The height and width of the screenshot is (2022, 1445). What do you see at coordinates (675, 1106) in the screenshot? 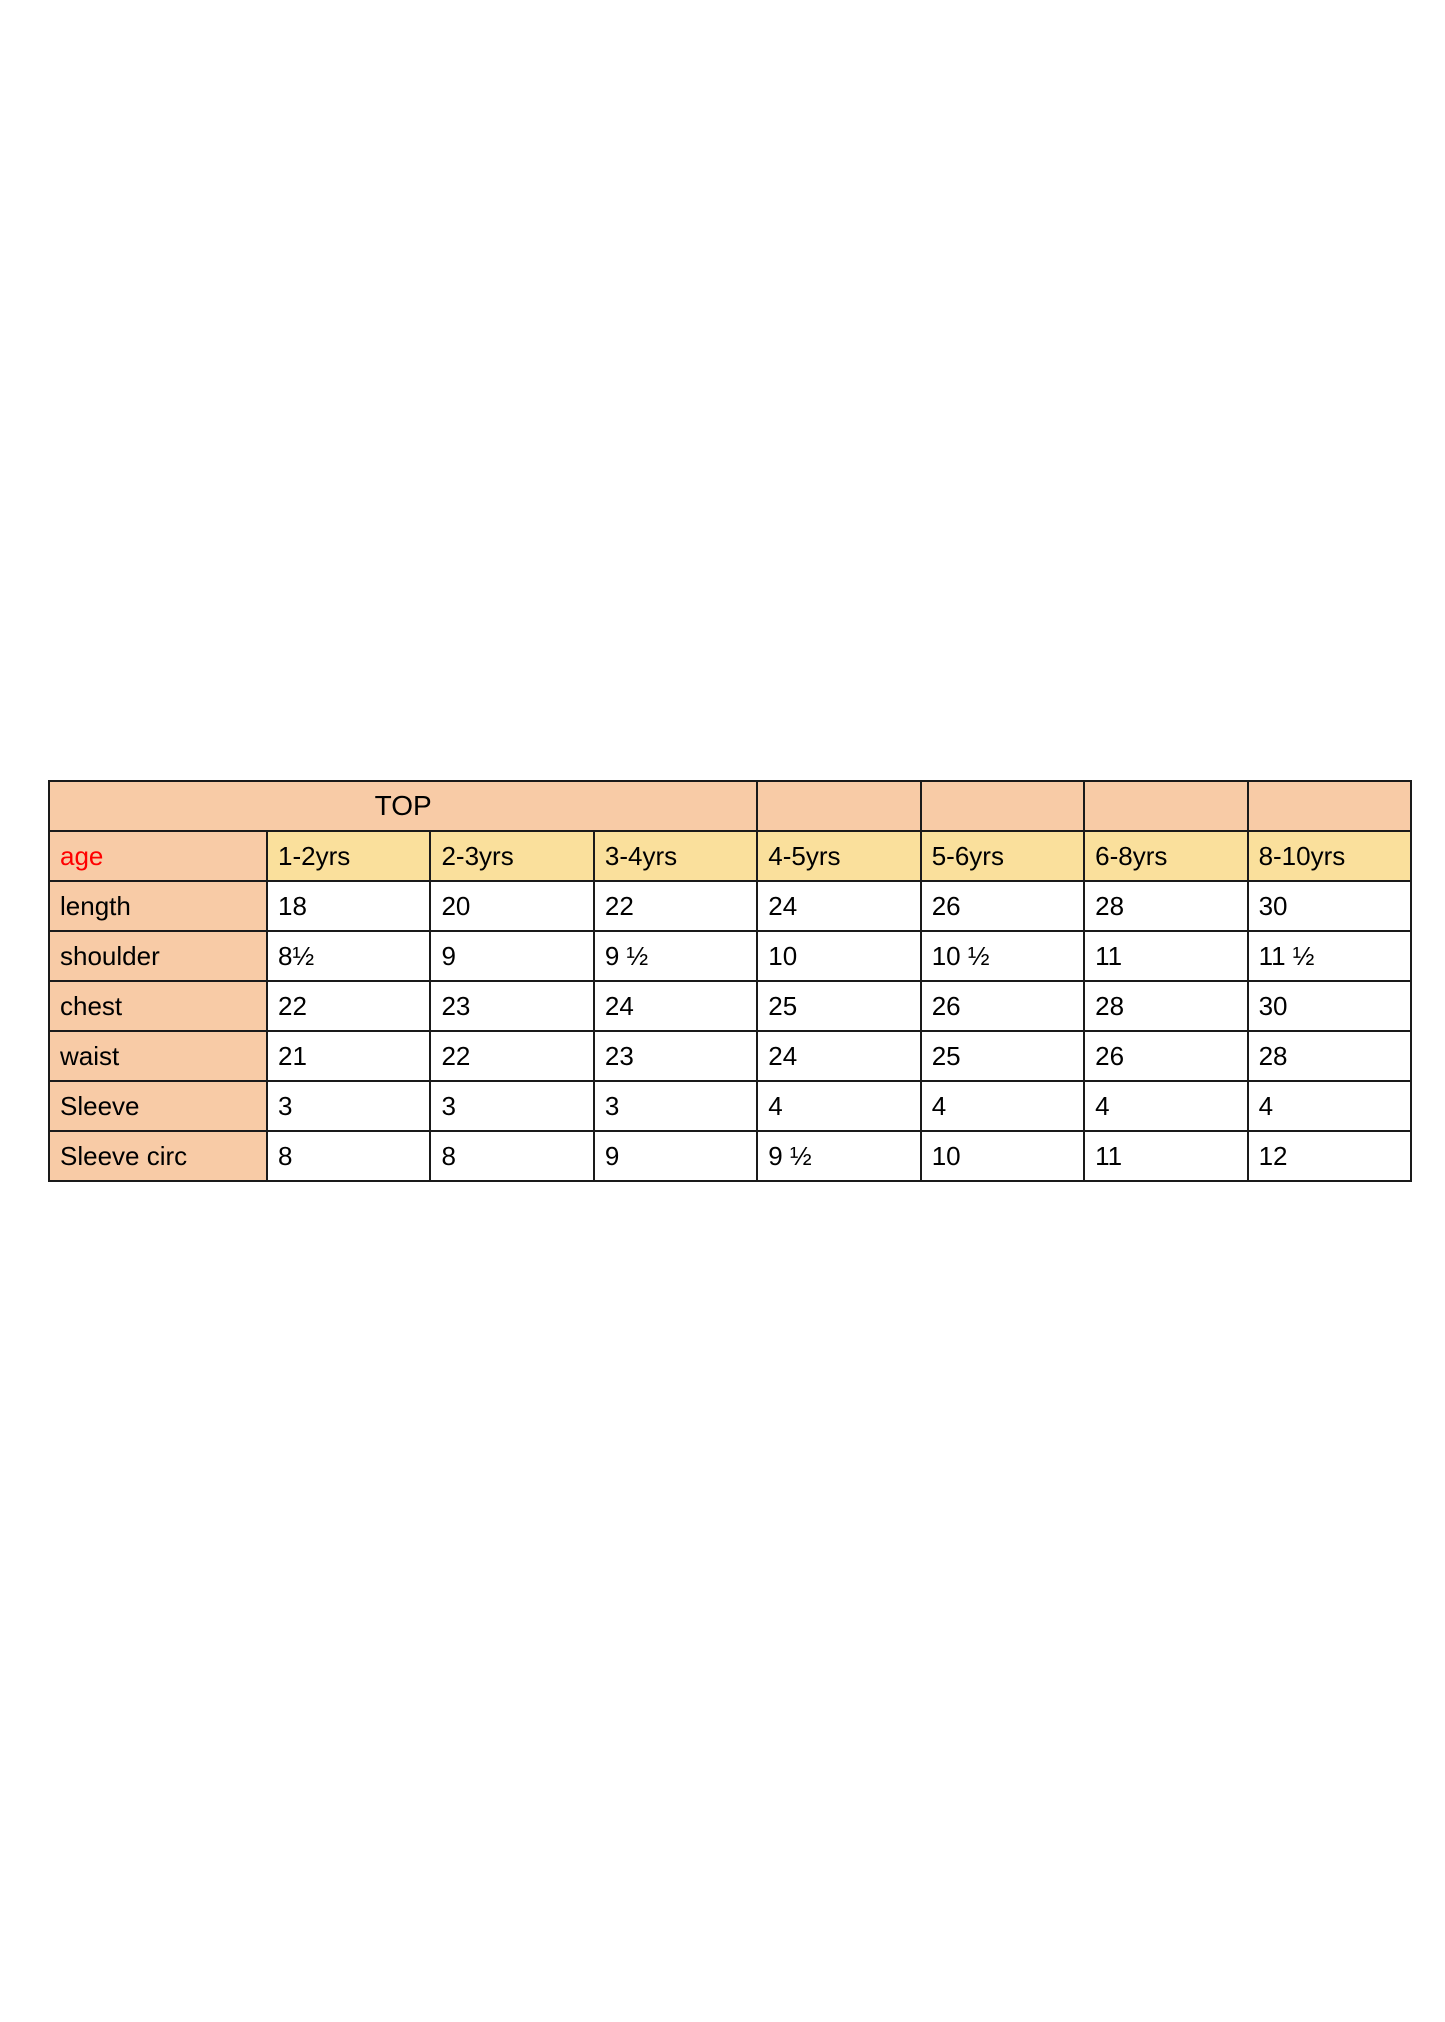
I see `cell-sleeve-3: 3` at bounding box center [675, 1106].